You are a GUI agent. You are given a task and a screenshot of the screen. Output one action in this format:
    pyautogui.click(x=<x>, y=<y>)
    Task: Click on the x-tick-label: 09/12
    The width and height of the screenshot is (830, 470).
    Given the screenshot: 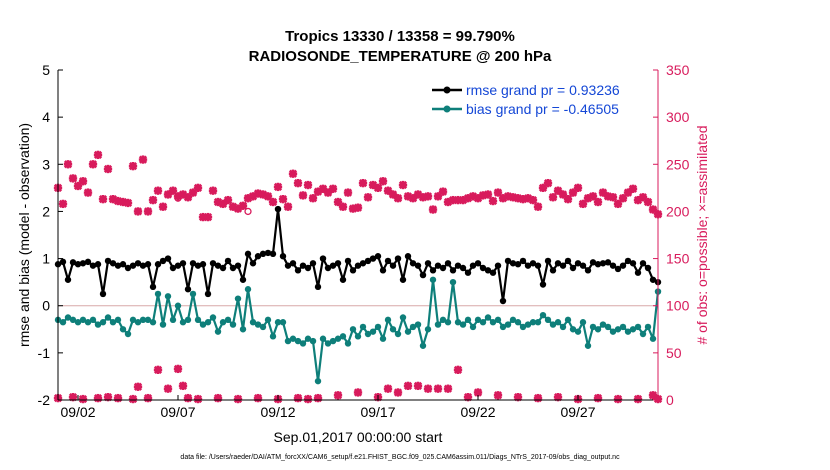 What is the action you would take?
    pyautogui.click(x=277, y=412)
    